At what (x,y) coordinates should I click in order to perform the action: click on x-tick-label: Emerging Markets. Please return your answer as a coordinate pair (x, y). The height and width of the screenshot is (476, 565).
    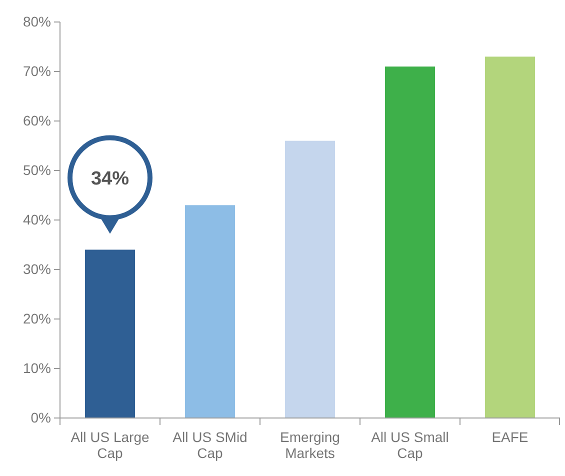
    Looking at the image, I should click on (310, 445).